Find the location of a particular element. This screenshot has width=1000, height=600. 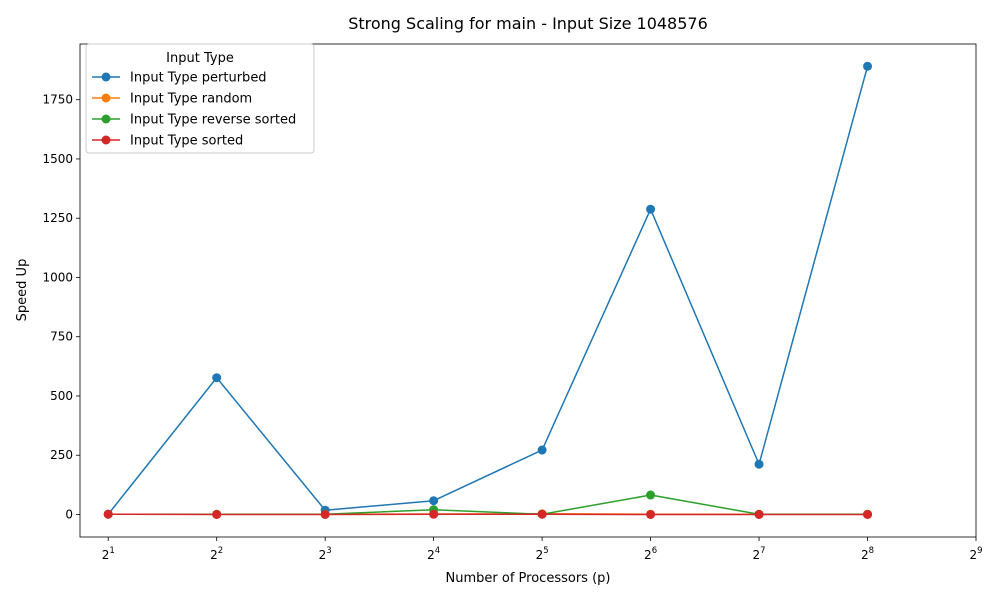

x-tick-label: 23 is located at coordinates (325, 554).